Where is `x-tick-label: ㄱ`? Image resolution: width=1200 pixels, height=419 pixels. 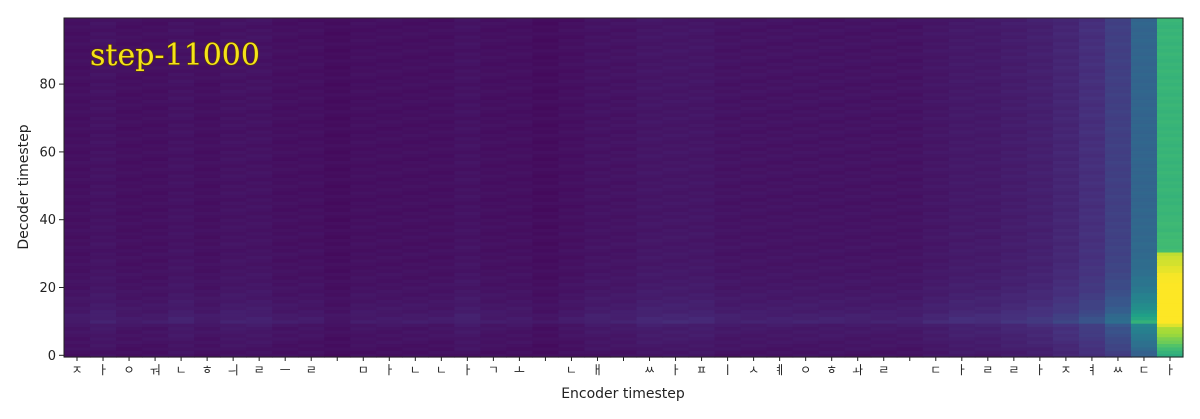
x-tick-label: ㄱ is located at coordinates (493, 370).